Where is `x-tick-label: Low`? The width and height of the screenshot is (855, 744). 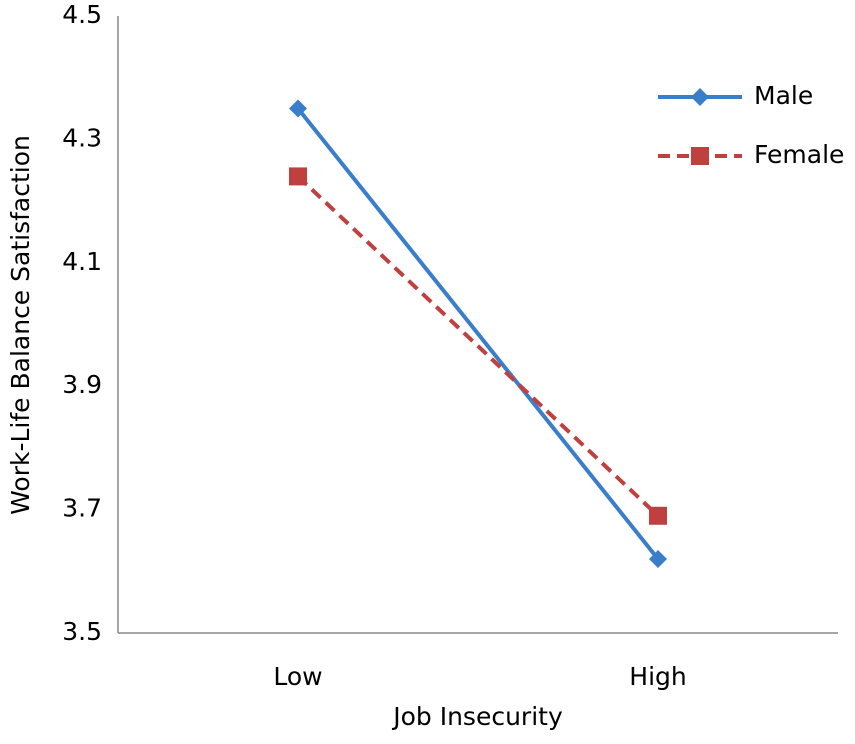 x-tick-label: Low is located at coordinates (297, 676).